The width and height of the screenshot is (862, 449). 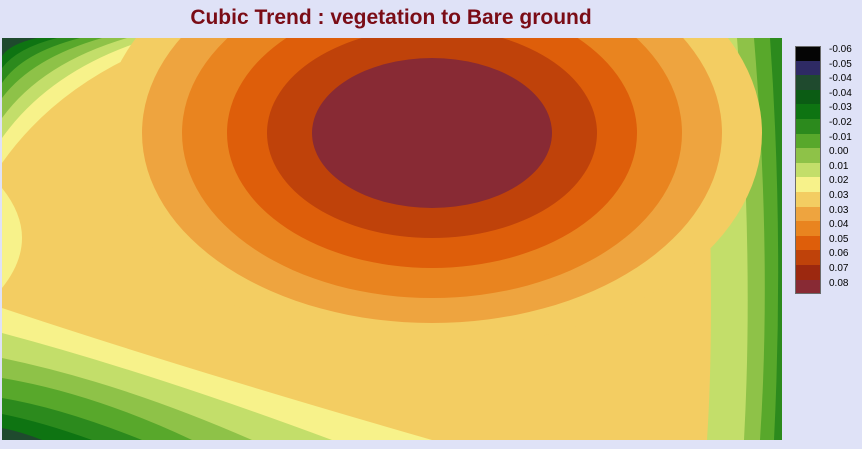 What do you see at coordinates (839, 166) in the screenshot?
I see `legend-label: 0.01` at bounding box center [839, 166].